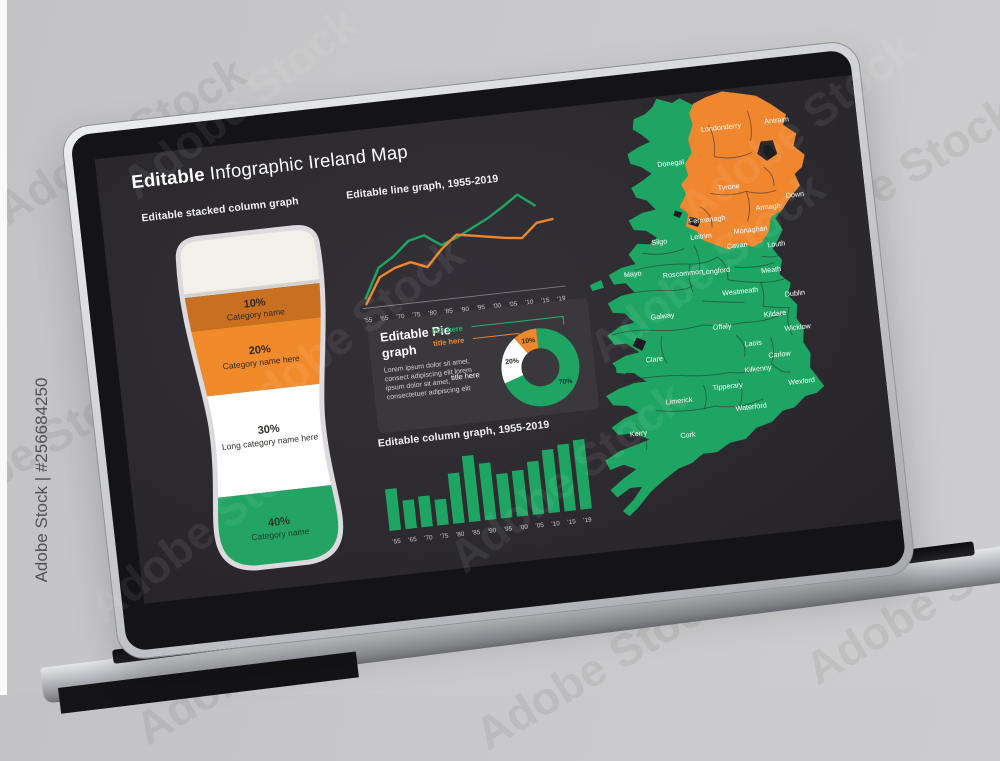 The height and width of the screenshot is (761, 1000). I want to click on column-axis-tick: '55, so click(396, 542).